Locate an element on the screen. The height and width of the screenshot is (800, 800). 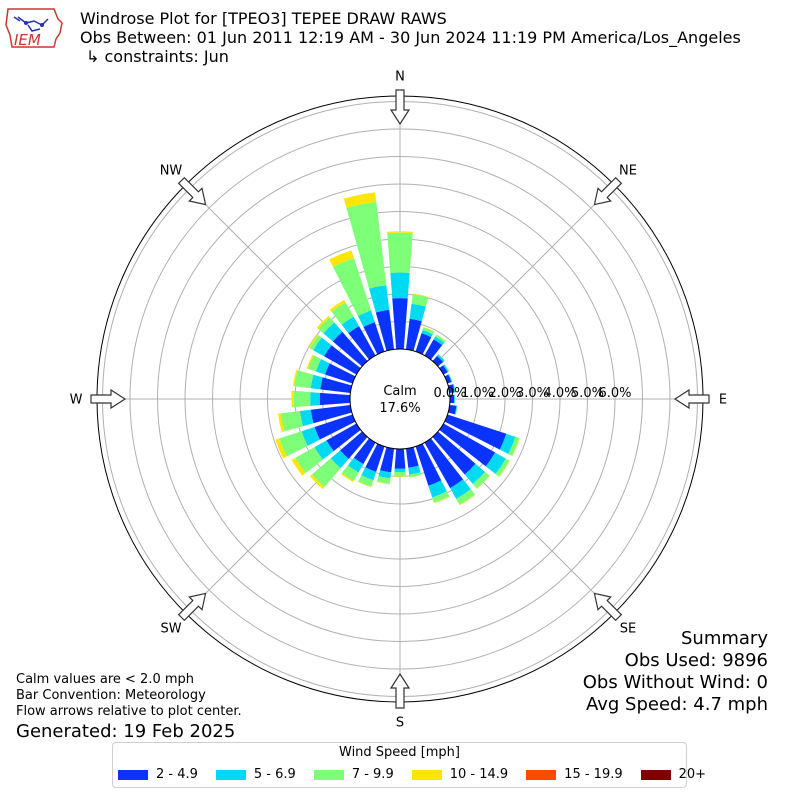
avg-speed: Avg Speed: 4.7 mph is located at coordinates (677, 704).